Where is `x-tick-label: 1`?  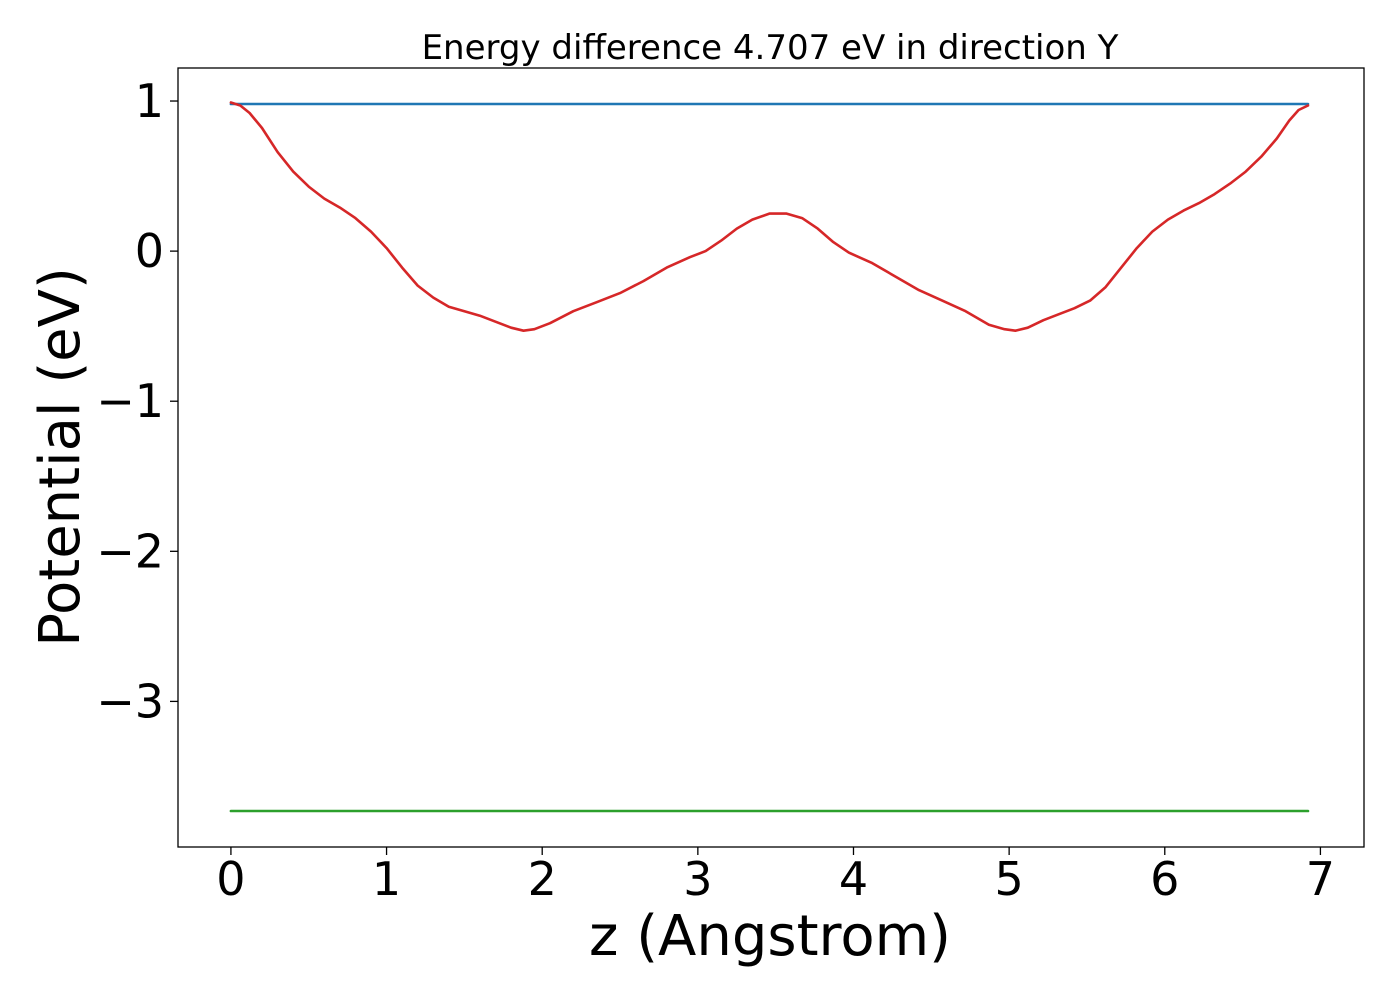 x-tick-label: 1 is located at coordinates (386, 879).